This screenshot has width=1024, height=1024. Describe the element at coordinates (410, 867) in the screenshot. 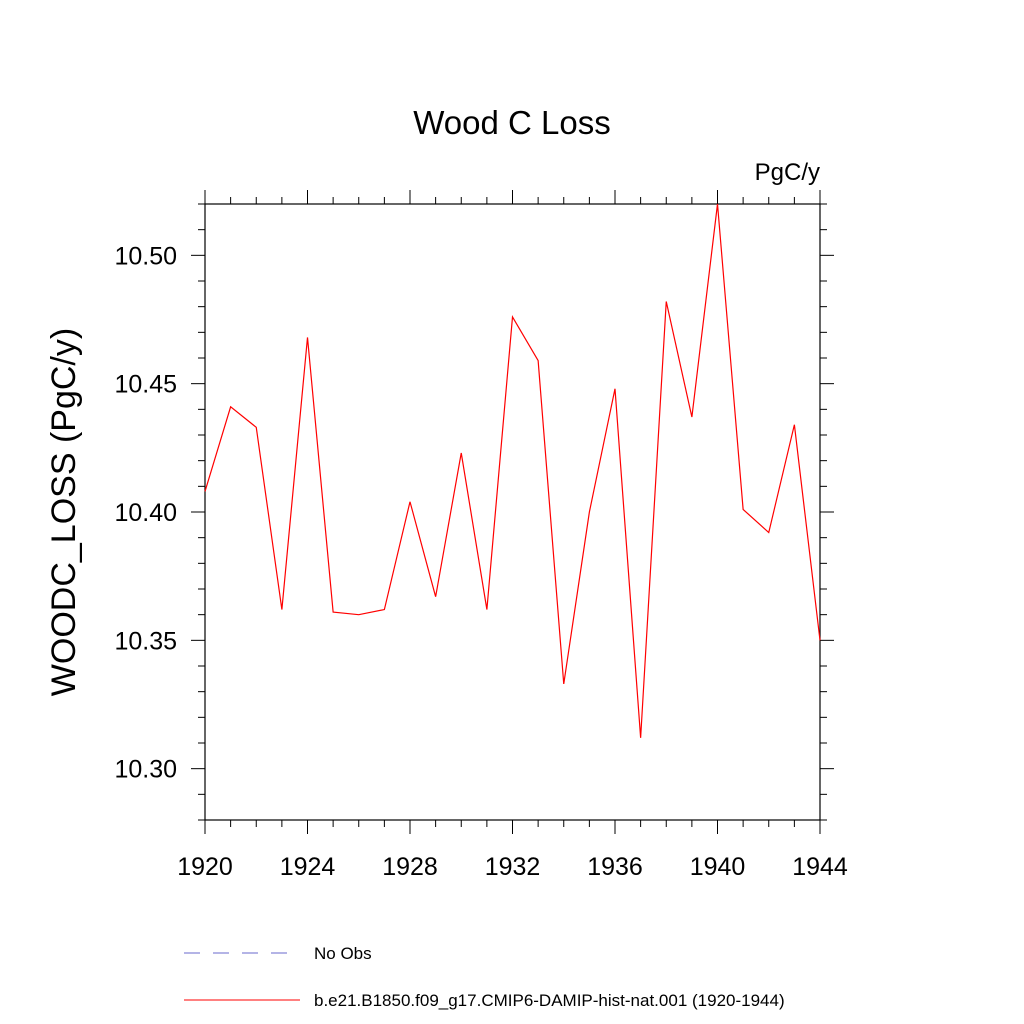

I see `x-tick-label: 1928` at that location.